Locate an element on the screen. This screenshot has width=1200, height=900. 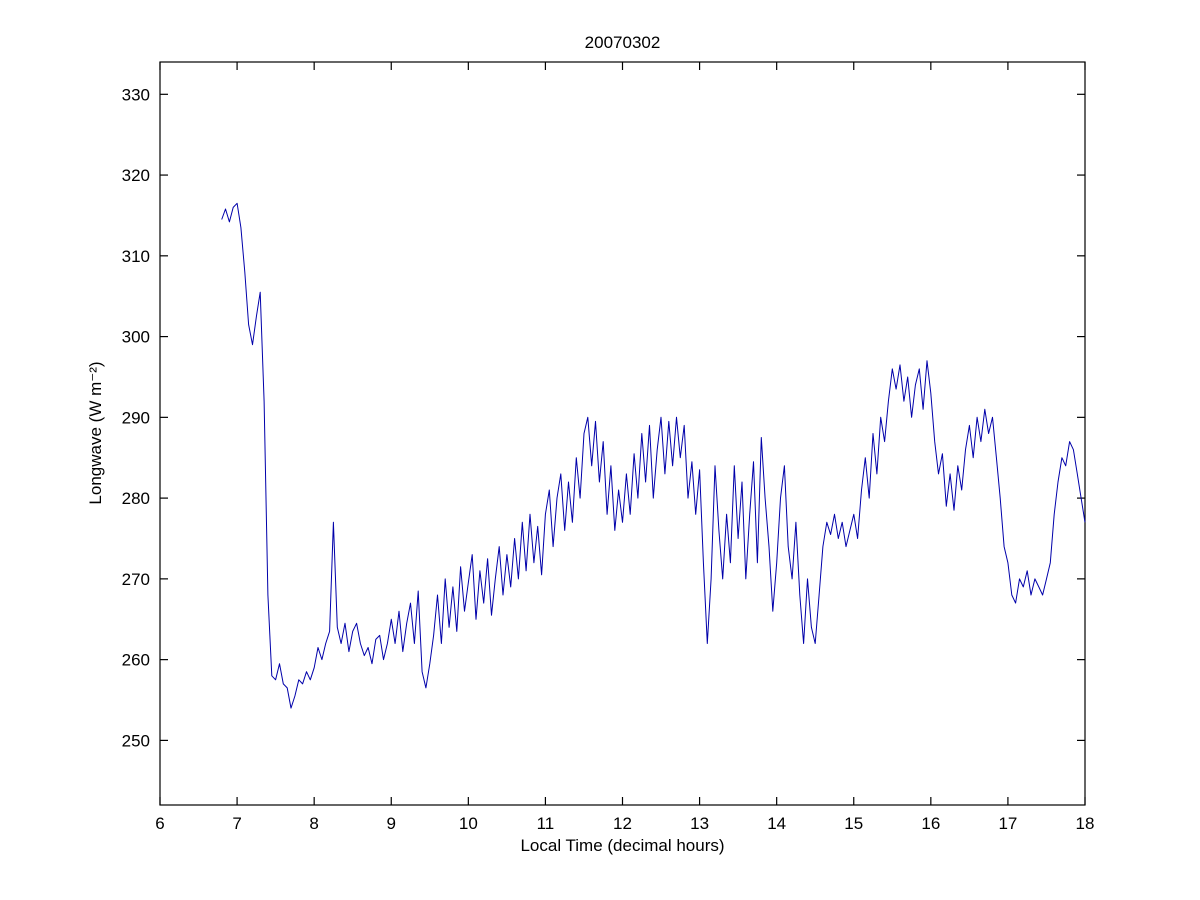
y-tick-label: 300 is located at coordinates (136, 337).